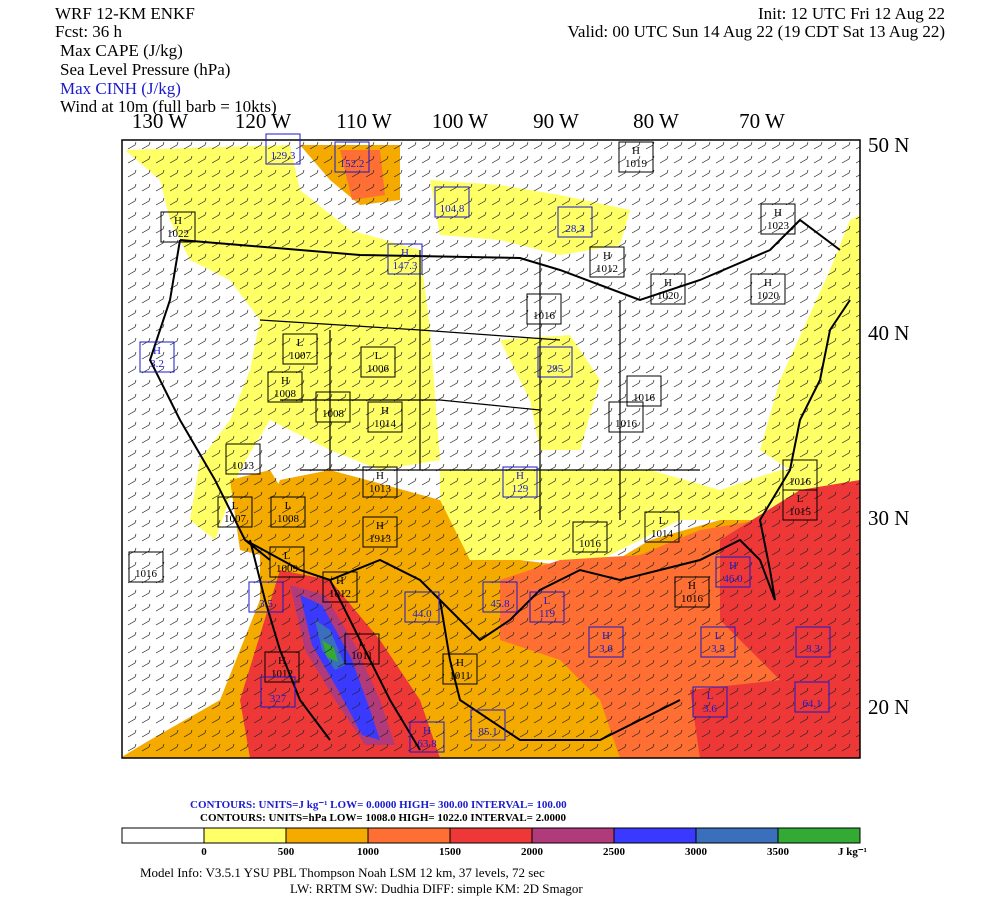 The width and height of the screenshot is (1000, 905). I want to click on pressure-center-value: 1022, so click(178, 234).